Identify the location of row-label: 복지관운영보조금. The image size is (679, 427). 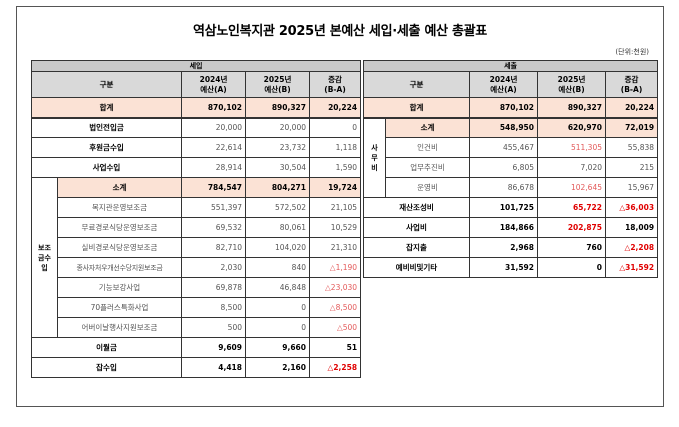
(119, 207).